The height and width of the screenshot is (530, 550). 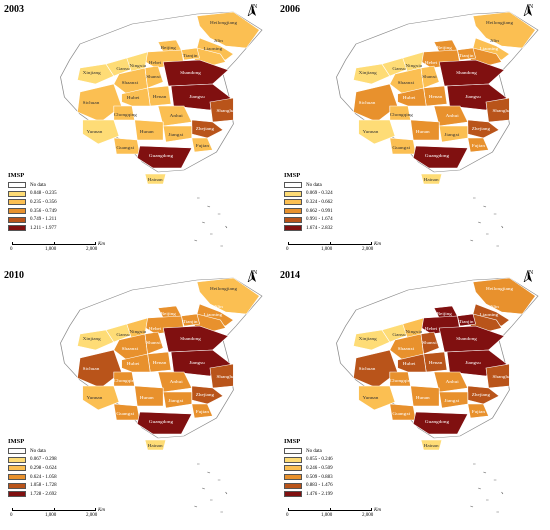 I want to click on region-heilongjiang, so click(x=504, y=30).